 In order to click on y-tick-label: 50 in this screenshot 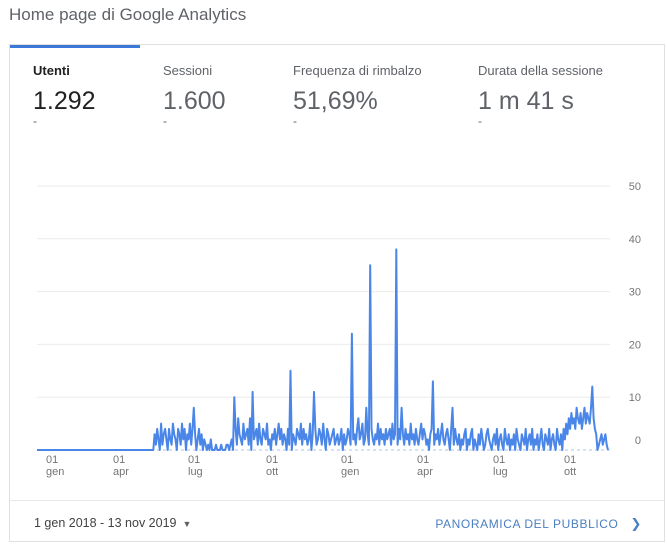, I will do `click(635, 187)`.